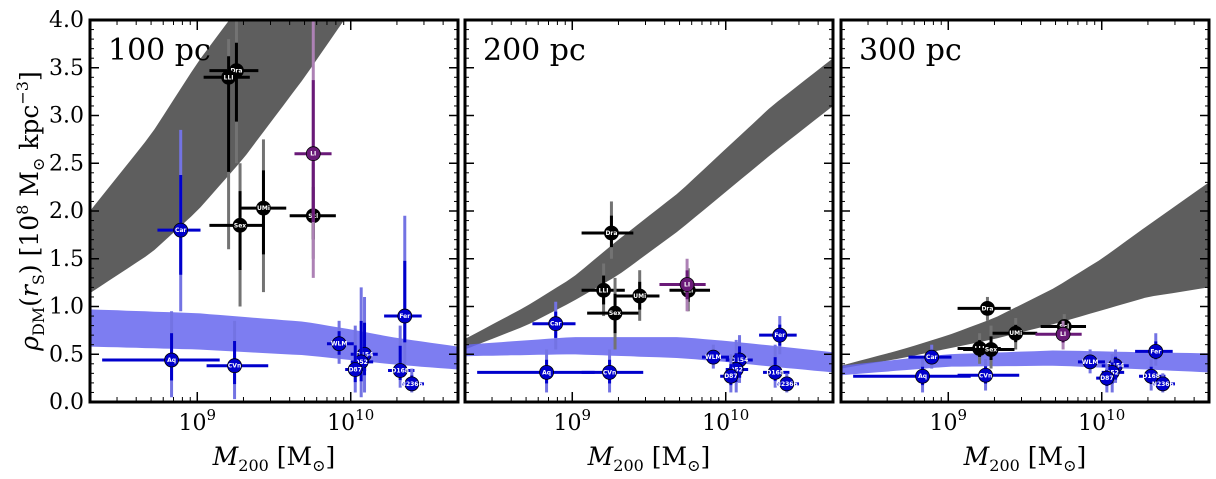 Image resolution: width=1216 pixels, height=479 pixels. I want to click on y-axis-label: ρDM(rS) [108 M⊙ kpc−3], so click(30, 211).